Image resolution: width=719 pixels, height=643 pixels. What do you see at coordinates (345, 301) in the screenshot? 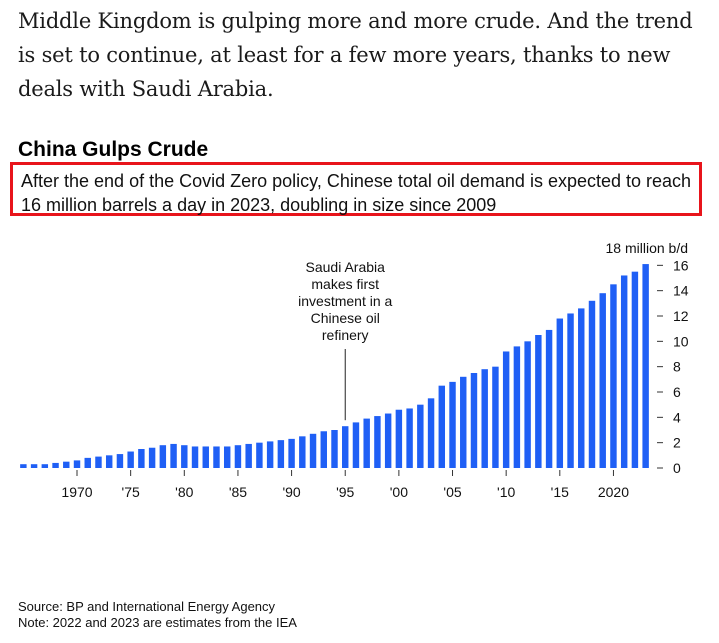
I see `annotation-line-3: investment in a` at bounding box center [345, 301].